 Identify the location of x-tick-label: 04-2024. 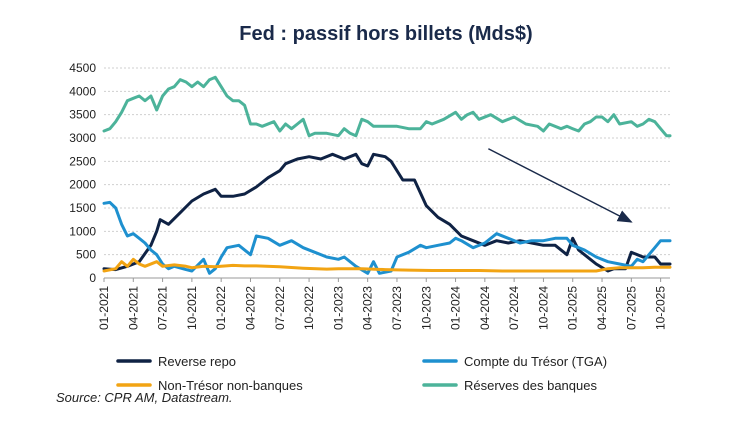
(485, 308).